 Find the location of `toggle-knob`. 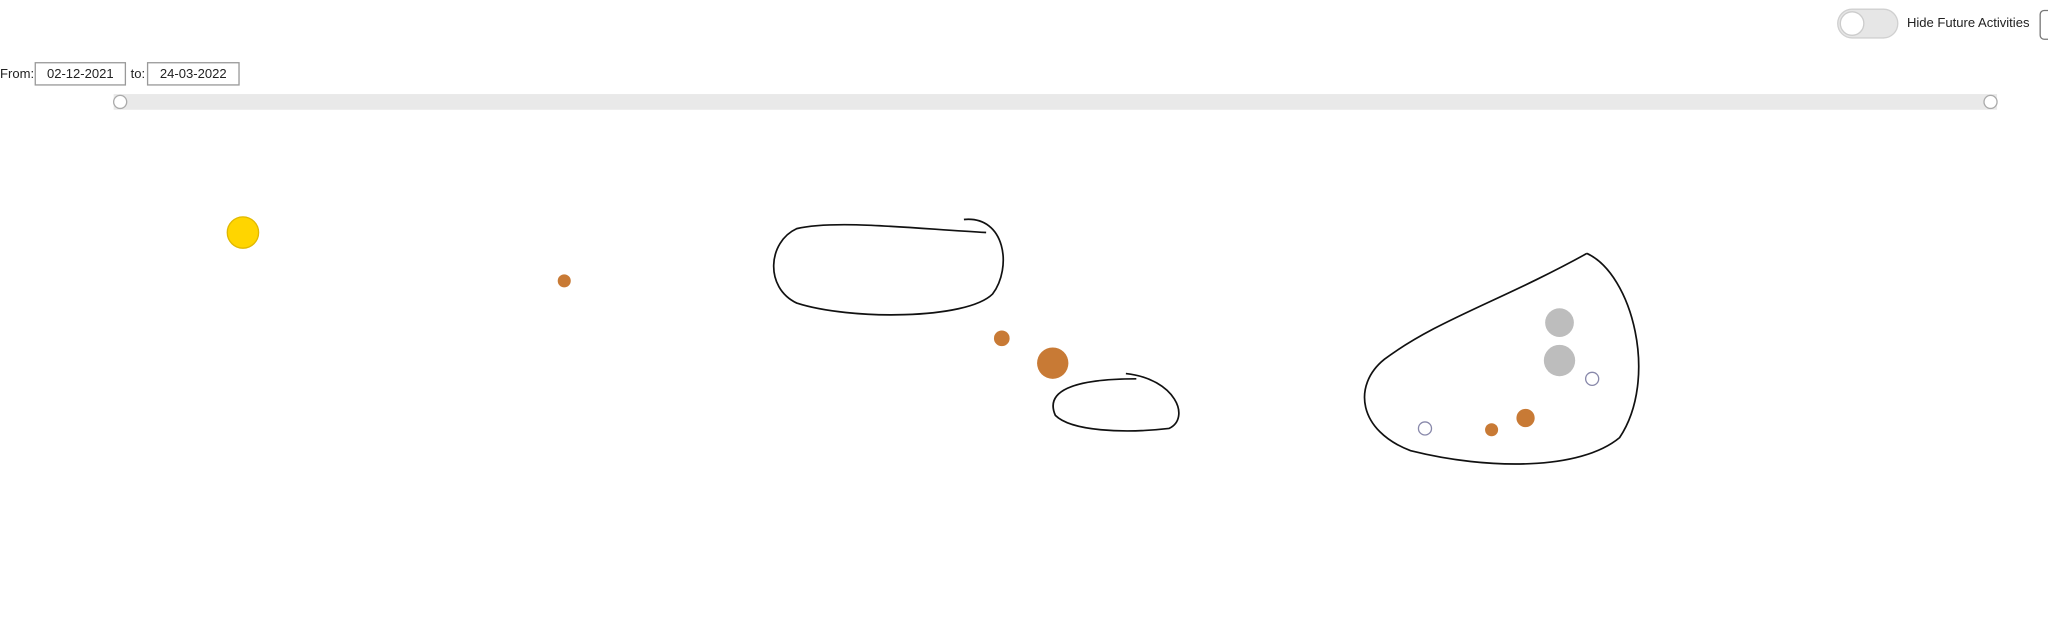

toggle-knob is located at coordinates (1852, 23).